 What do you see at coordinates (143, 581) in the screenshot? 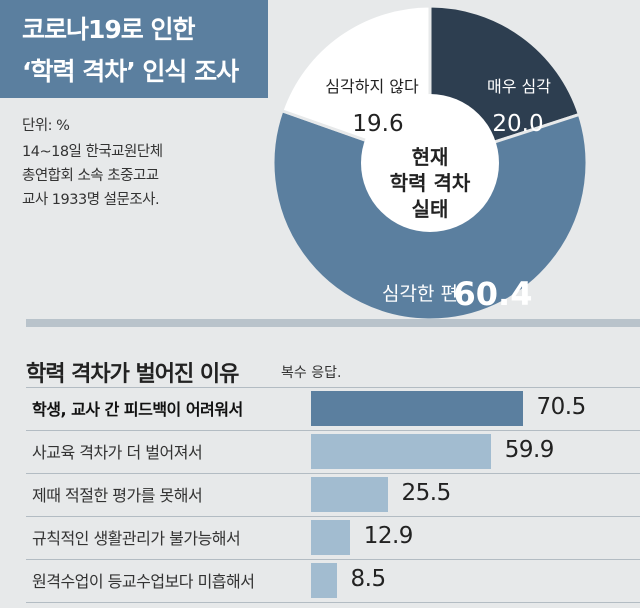
I see `bar-category-label: 원격수업이 등교수업보다 미흡해서` at bounding box center [143, 581].